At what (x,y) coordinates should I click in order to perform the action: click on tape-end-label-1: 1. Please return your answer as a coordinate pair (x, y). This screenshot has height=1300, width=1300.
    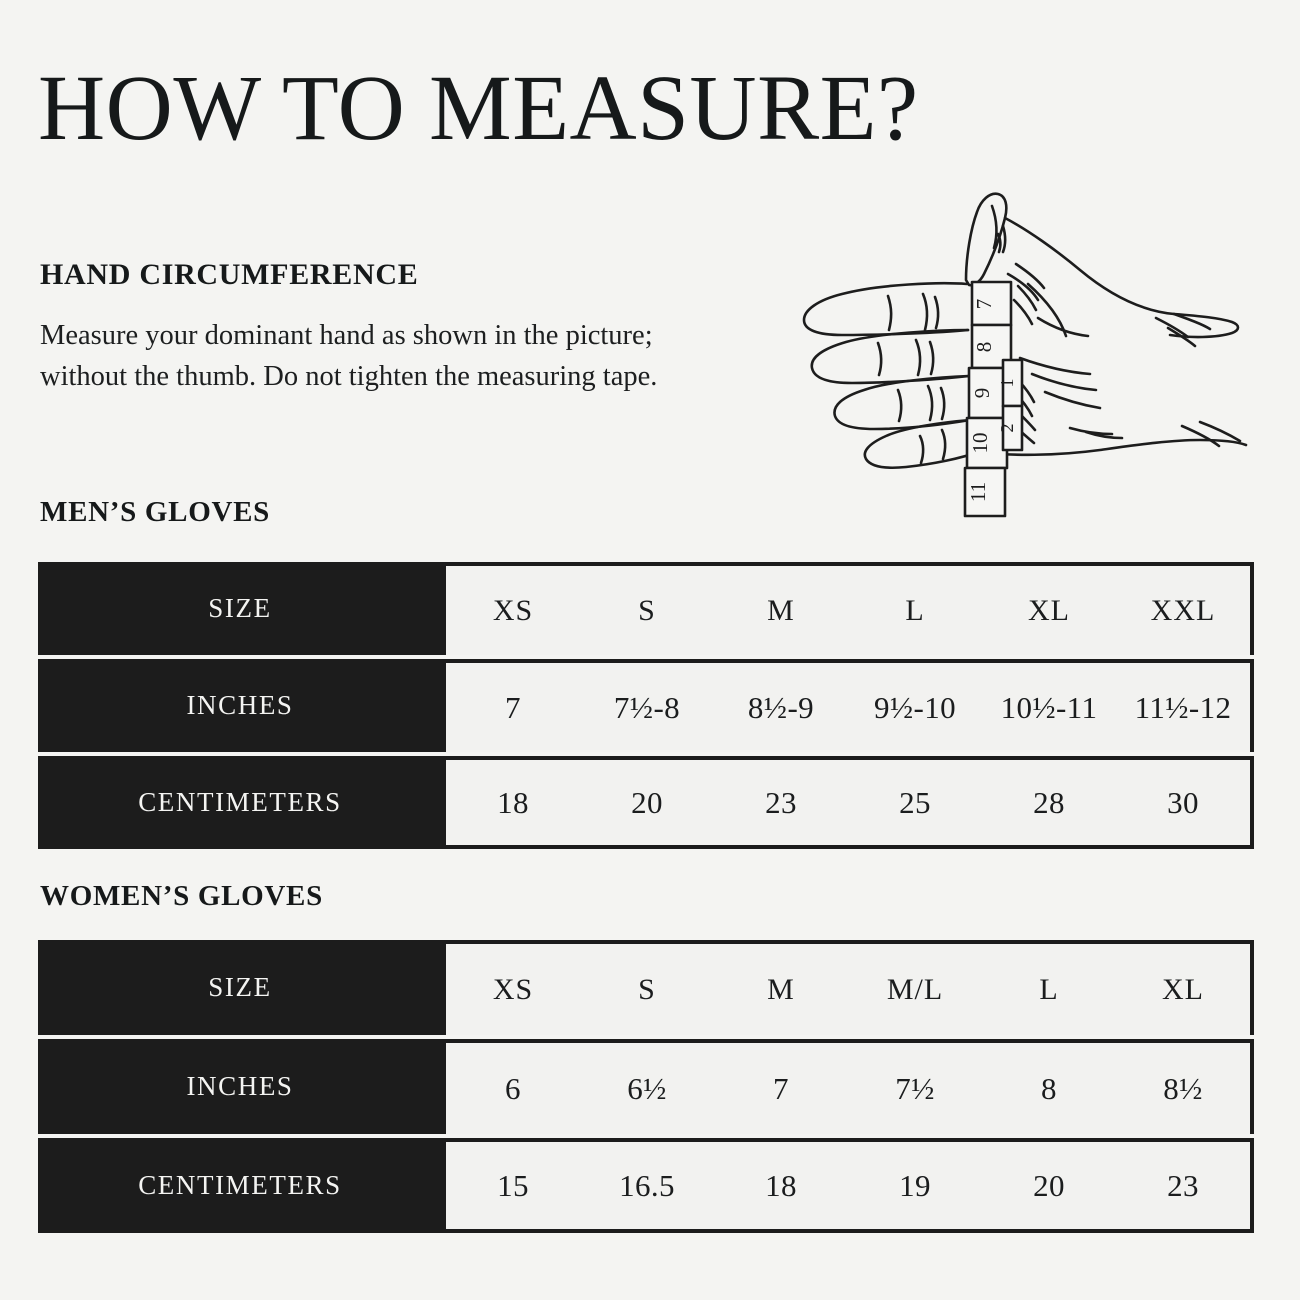
    Looking at the image, I should click on (1007, 383).